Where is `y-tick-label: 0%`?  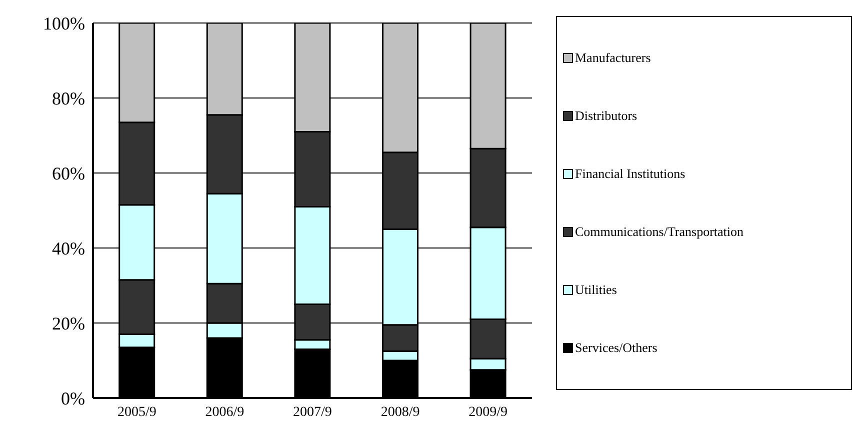
y-tick-label: 0% is located at coordinates (73, 398).